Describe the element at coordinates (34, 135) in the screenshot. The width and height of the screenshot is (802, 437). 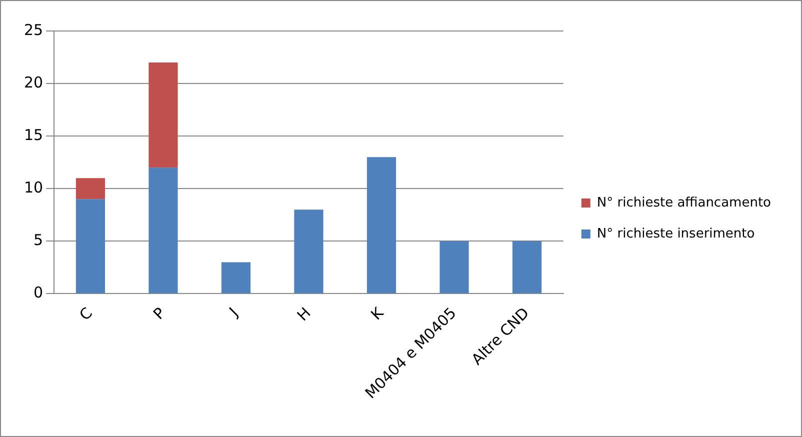
I see `y-tick-label: 15` at that location.